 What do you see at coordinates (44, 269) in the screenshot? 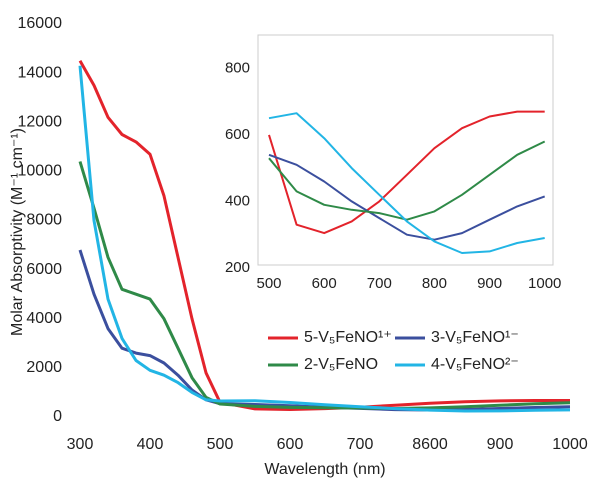
I see `y-tick-label: 6000` at bounding box center [44, 269].